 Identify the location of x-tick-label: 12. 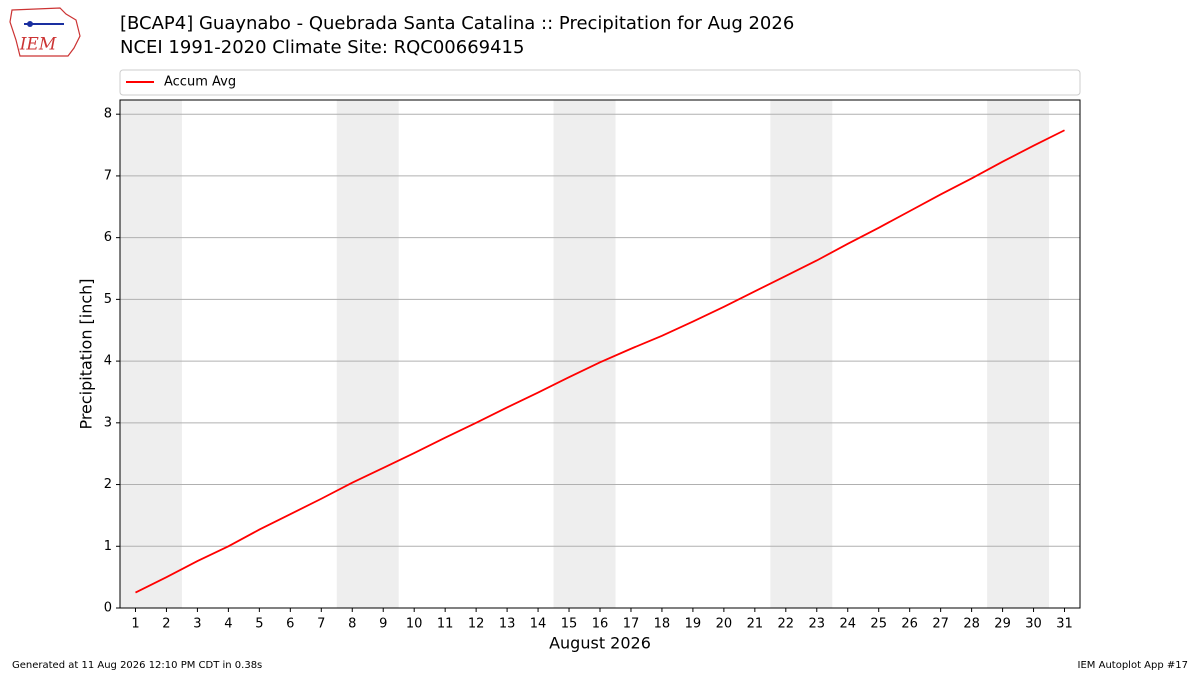
(476, 624).